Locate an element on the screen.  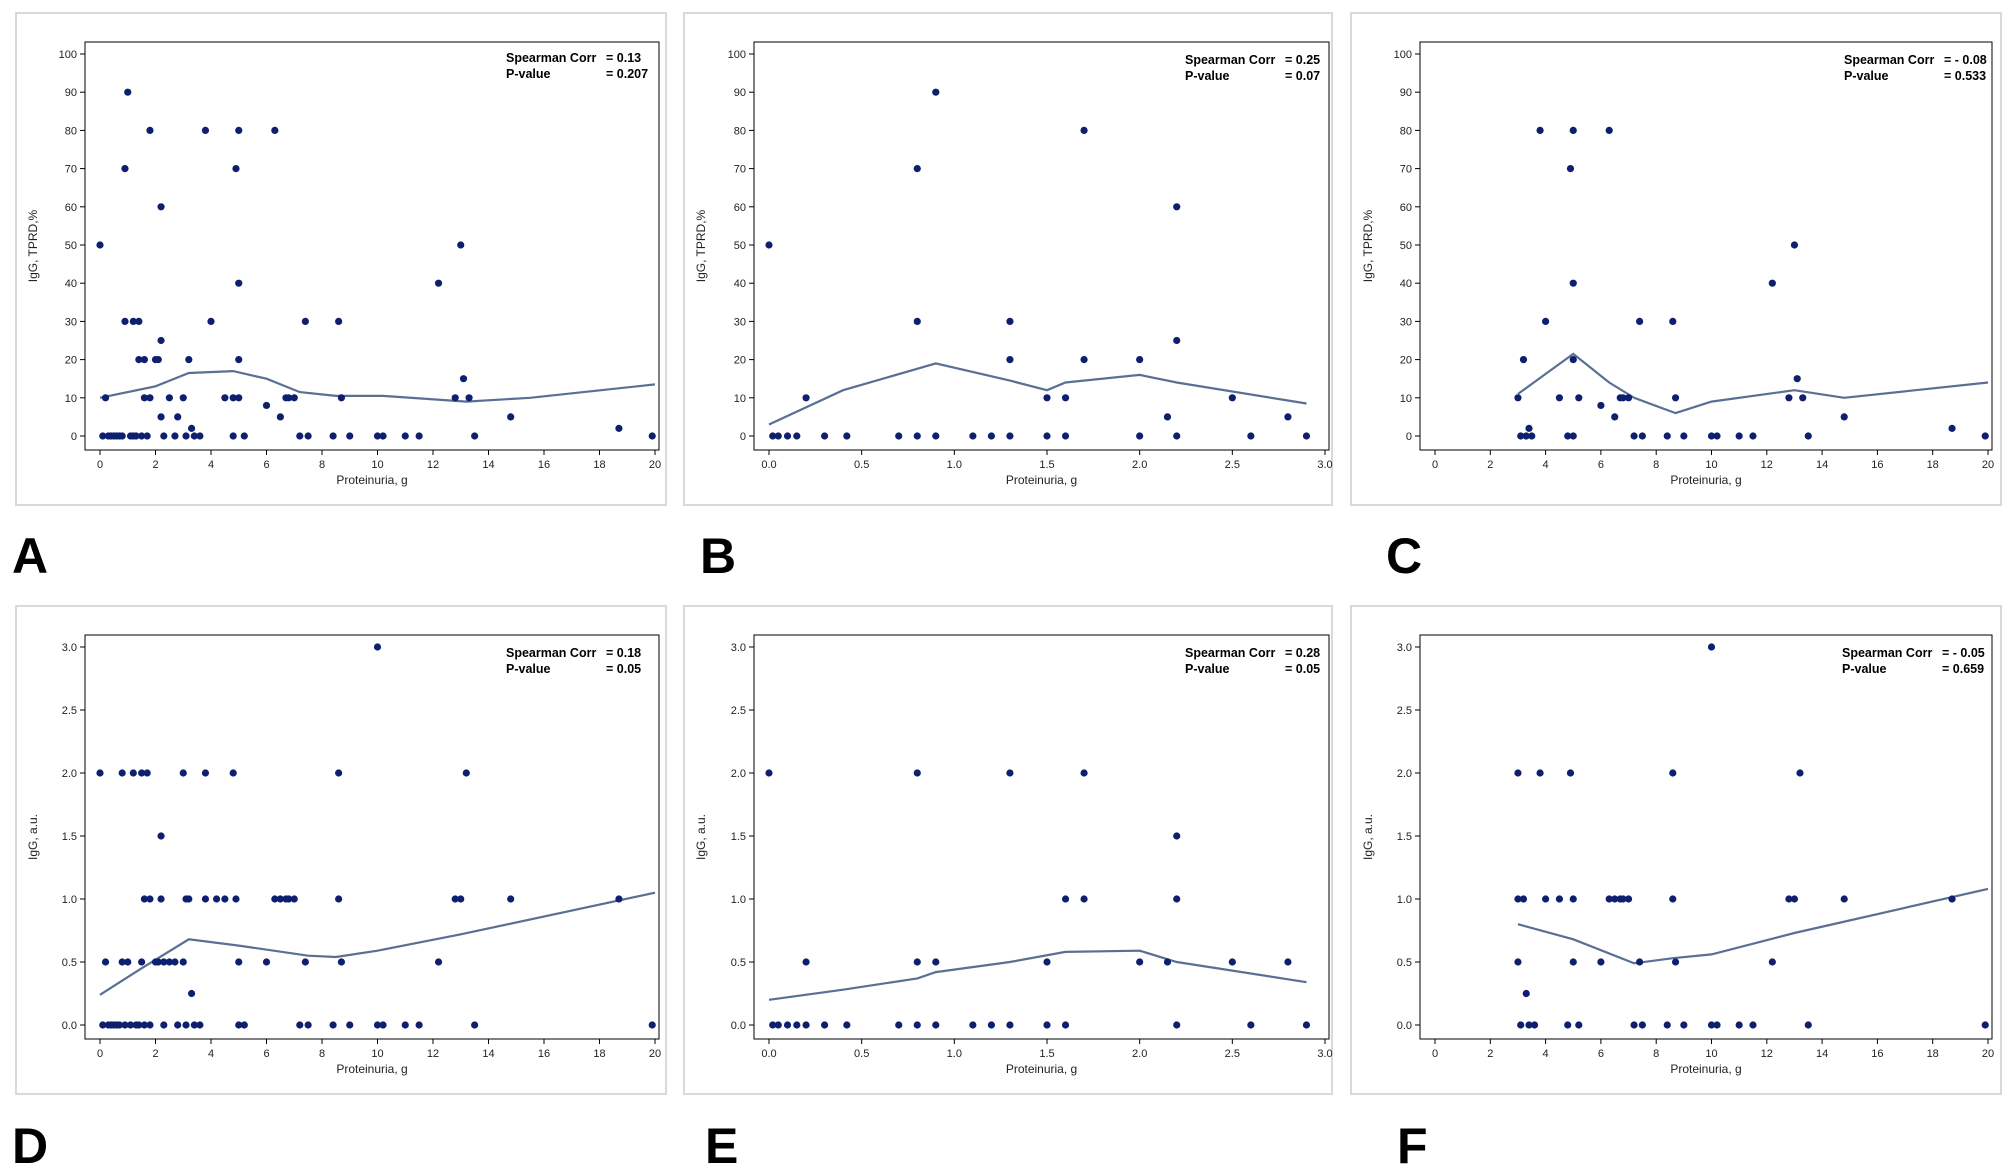
y-tick-label: 10 is located at coordinates (740, 399).